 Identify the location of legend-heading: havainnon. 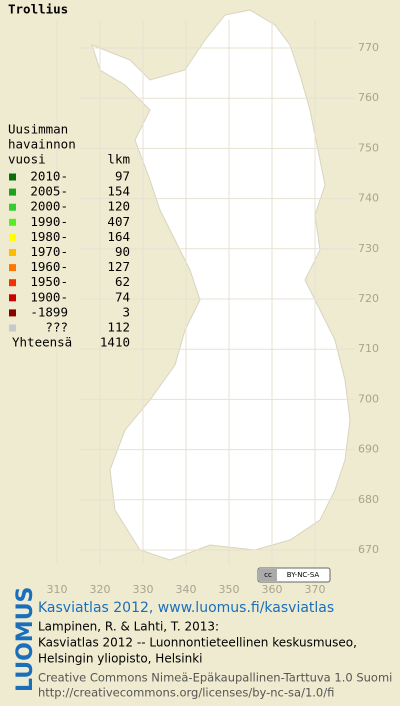
(42, 144).